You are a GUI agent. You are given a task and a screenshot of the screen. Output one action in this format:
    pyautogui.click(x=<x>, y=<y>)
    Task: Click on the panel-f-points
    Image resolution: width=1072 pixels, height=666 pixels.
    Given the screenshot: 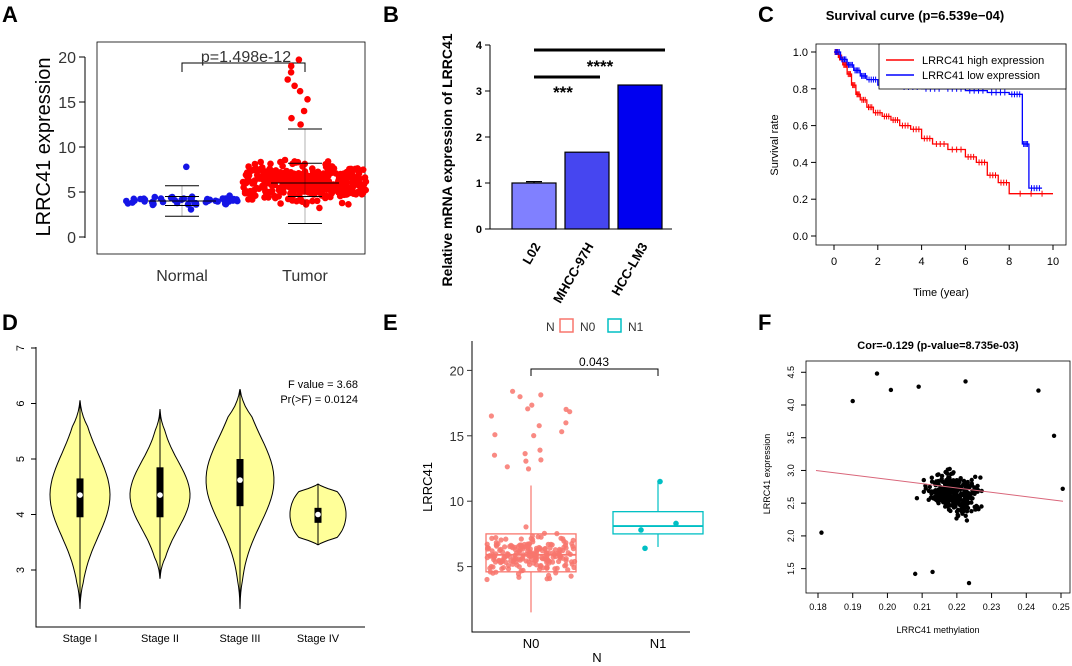 What is the action you would take?
    pyautogui.click(x=942, y=478)
    